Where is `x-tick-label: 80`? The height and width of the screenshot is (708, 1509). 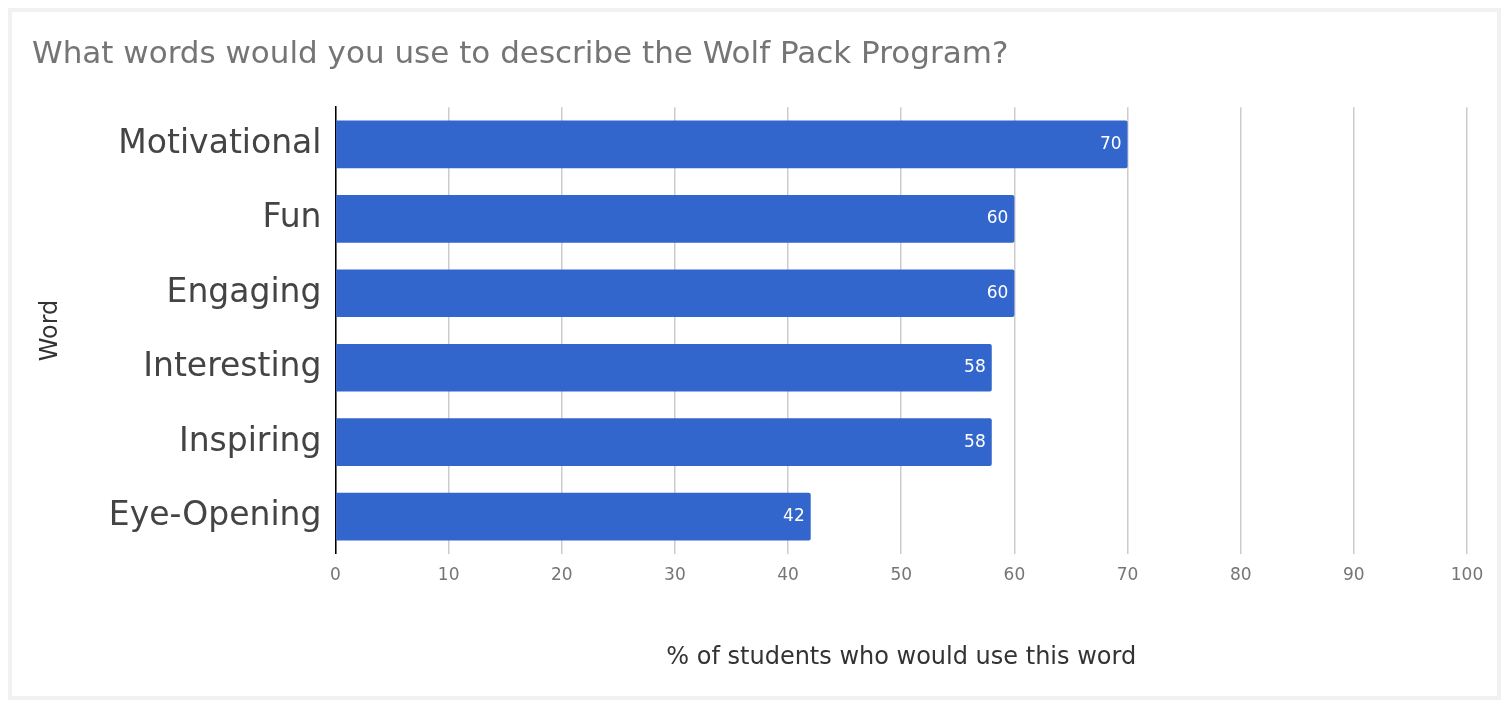 x-tick-label: 80 is located at coordinates (1240, 574).